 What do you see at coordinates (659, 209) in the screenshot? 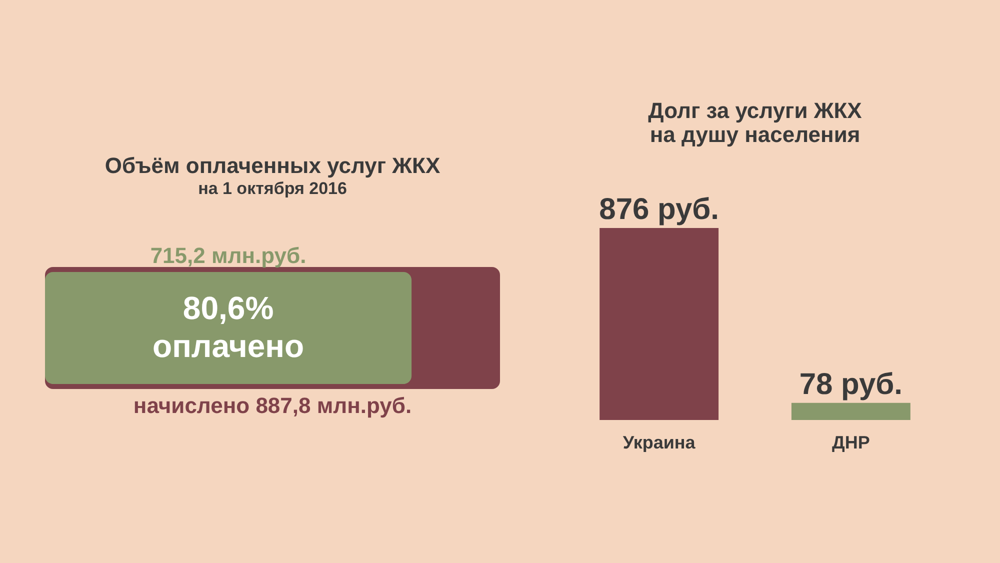
I see `data-label: 876 руб.` at bounding box center [659, 209].